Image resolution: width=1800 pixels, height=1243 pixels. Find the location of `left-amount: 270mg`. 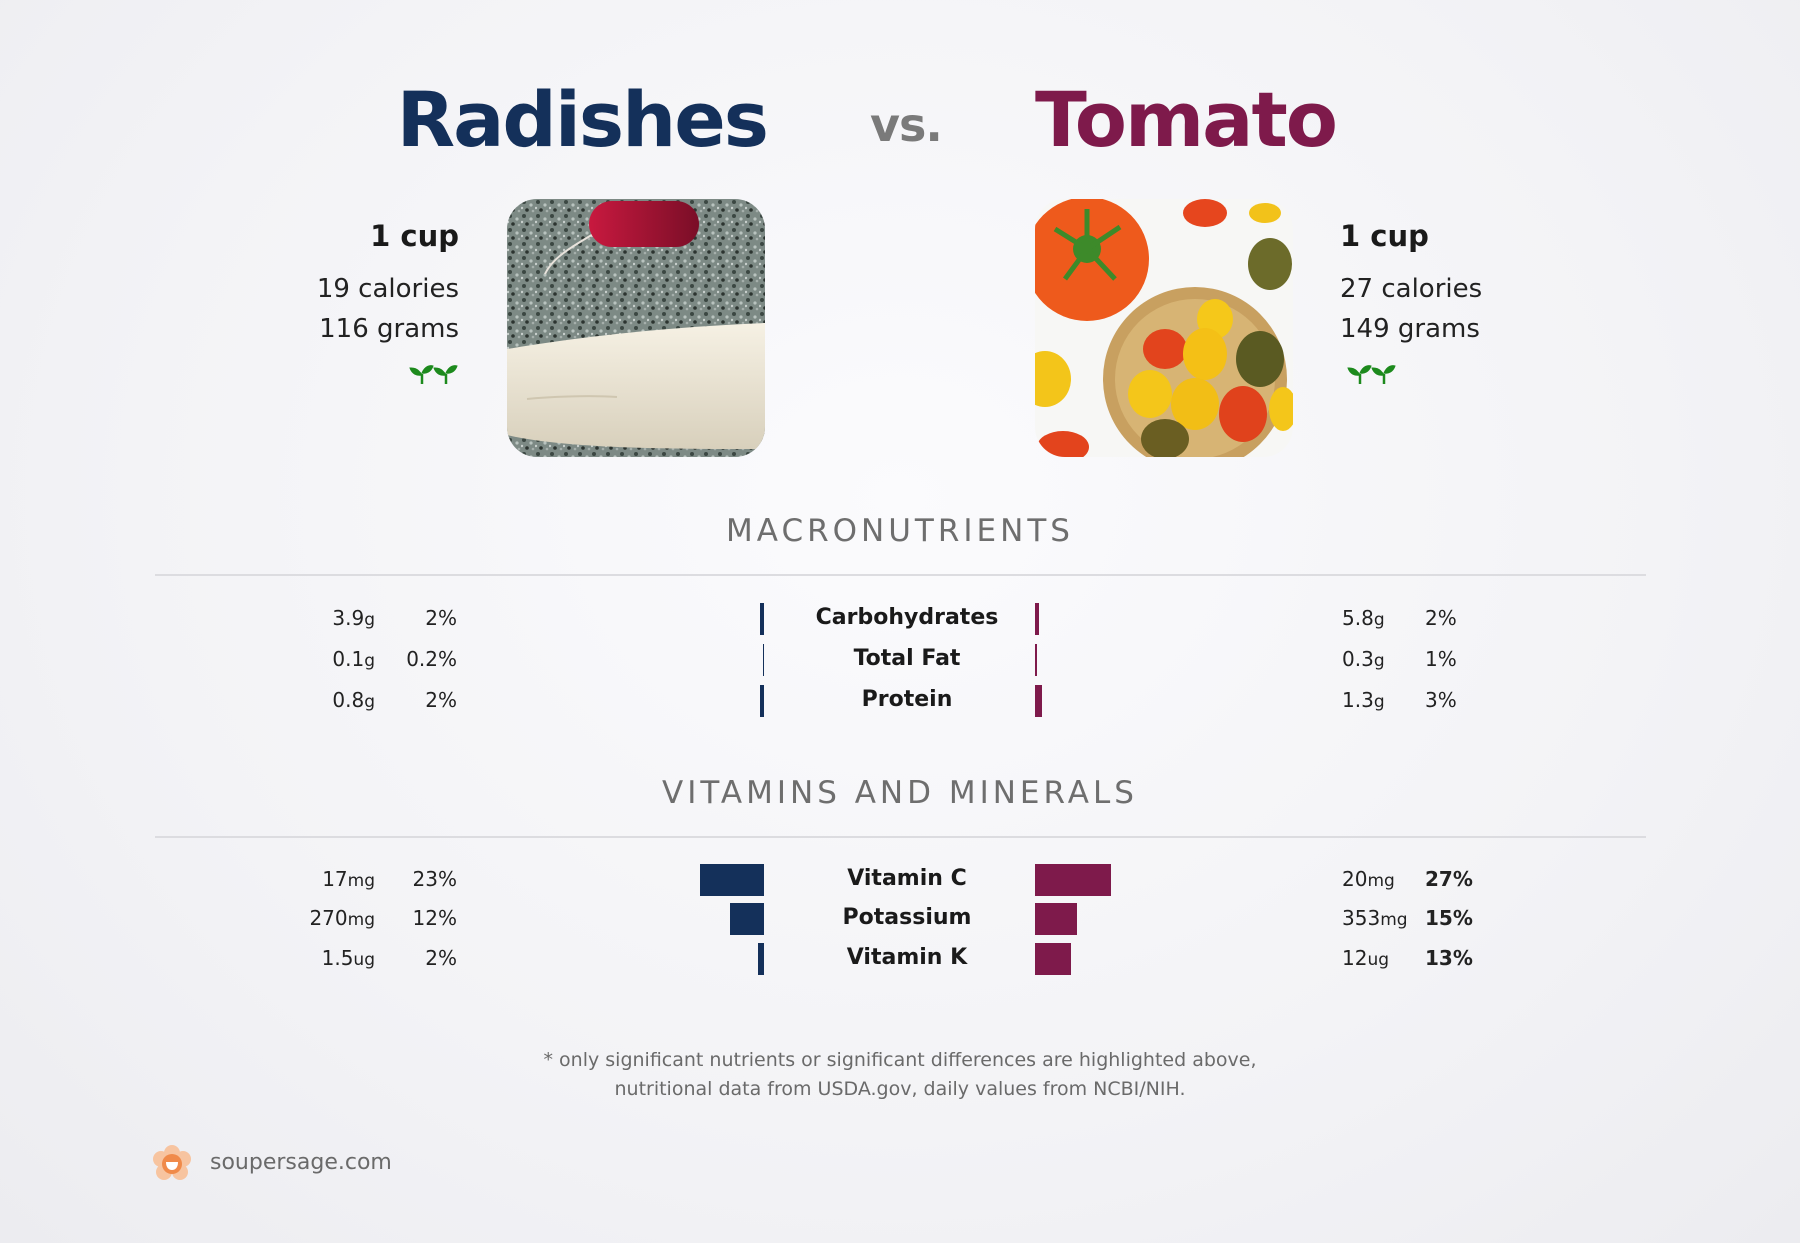

left-amount: 270mg is located at coordinates (342, 918).